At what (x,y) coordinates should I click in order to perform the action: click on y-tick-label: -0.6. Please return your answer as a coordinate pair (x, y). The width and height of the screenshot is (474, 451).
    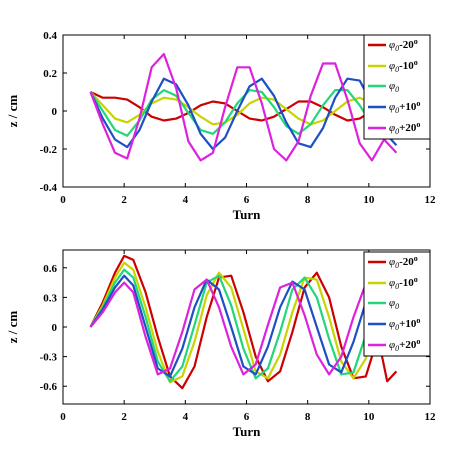
    Looking at the image, I should click on (49, 387).